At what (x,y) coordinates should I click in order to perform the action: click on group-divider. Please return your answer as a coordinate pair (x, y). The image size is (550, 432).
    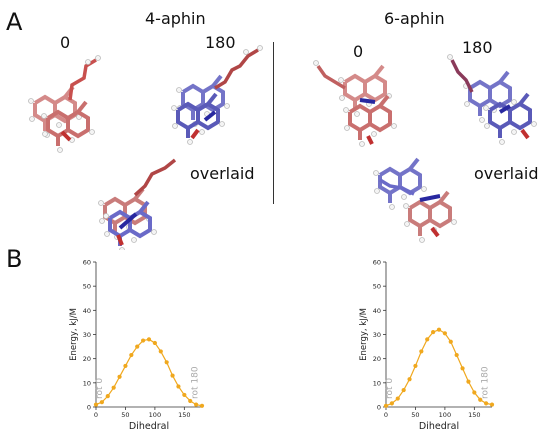
    Looking at the image, I should click on (273, 123).